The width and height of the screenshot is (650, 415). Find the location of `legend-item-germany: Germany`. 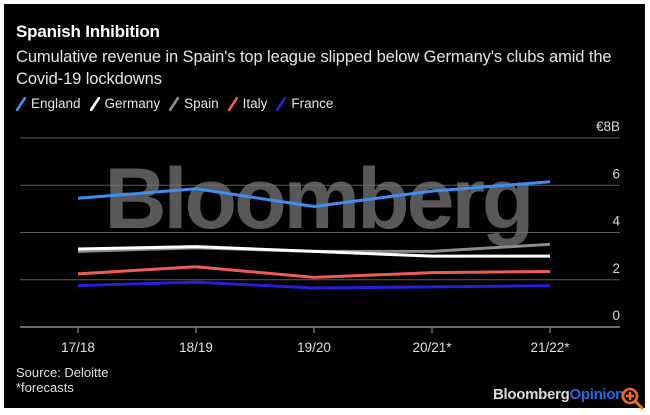

legend-item-germany: Germany is located at coordinates (125, 103).